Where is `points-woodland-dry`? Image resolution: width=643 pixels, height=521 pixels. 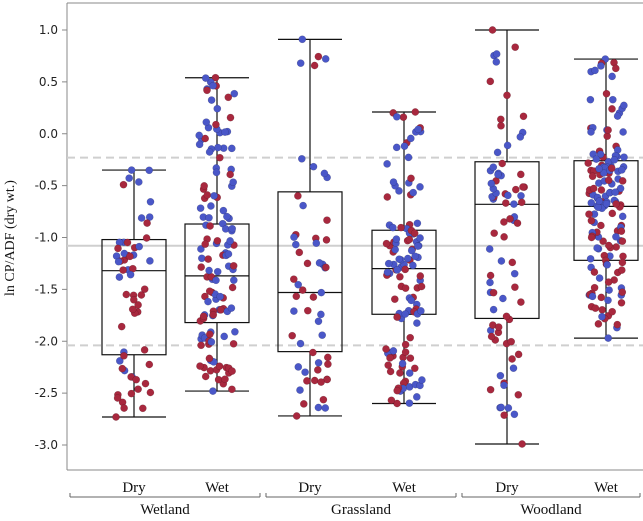
points-woodland-dry is located at coordinates (507, 237).